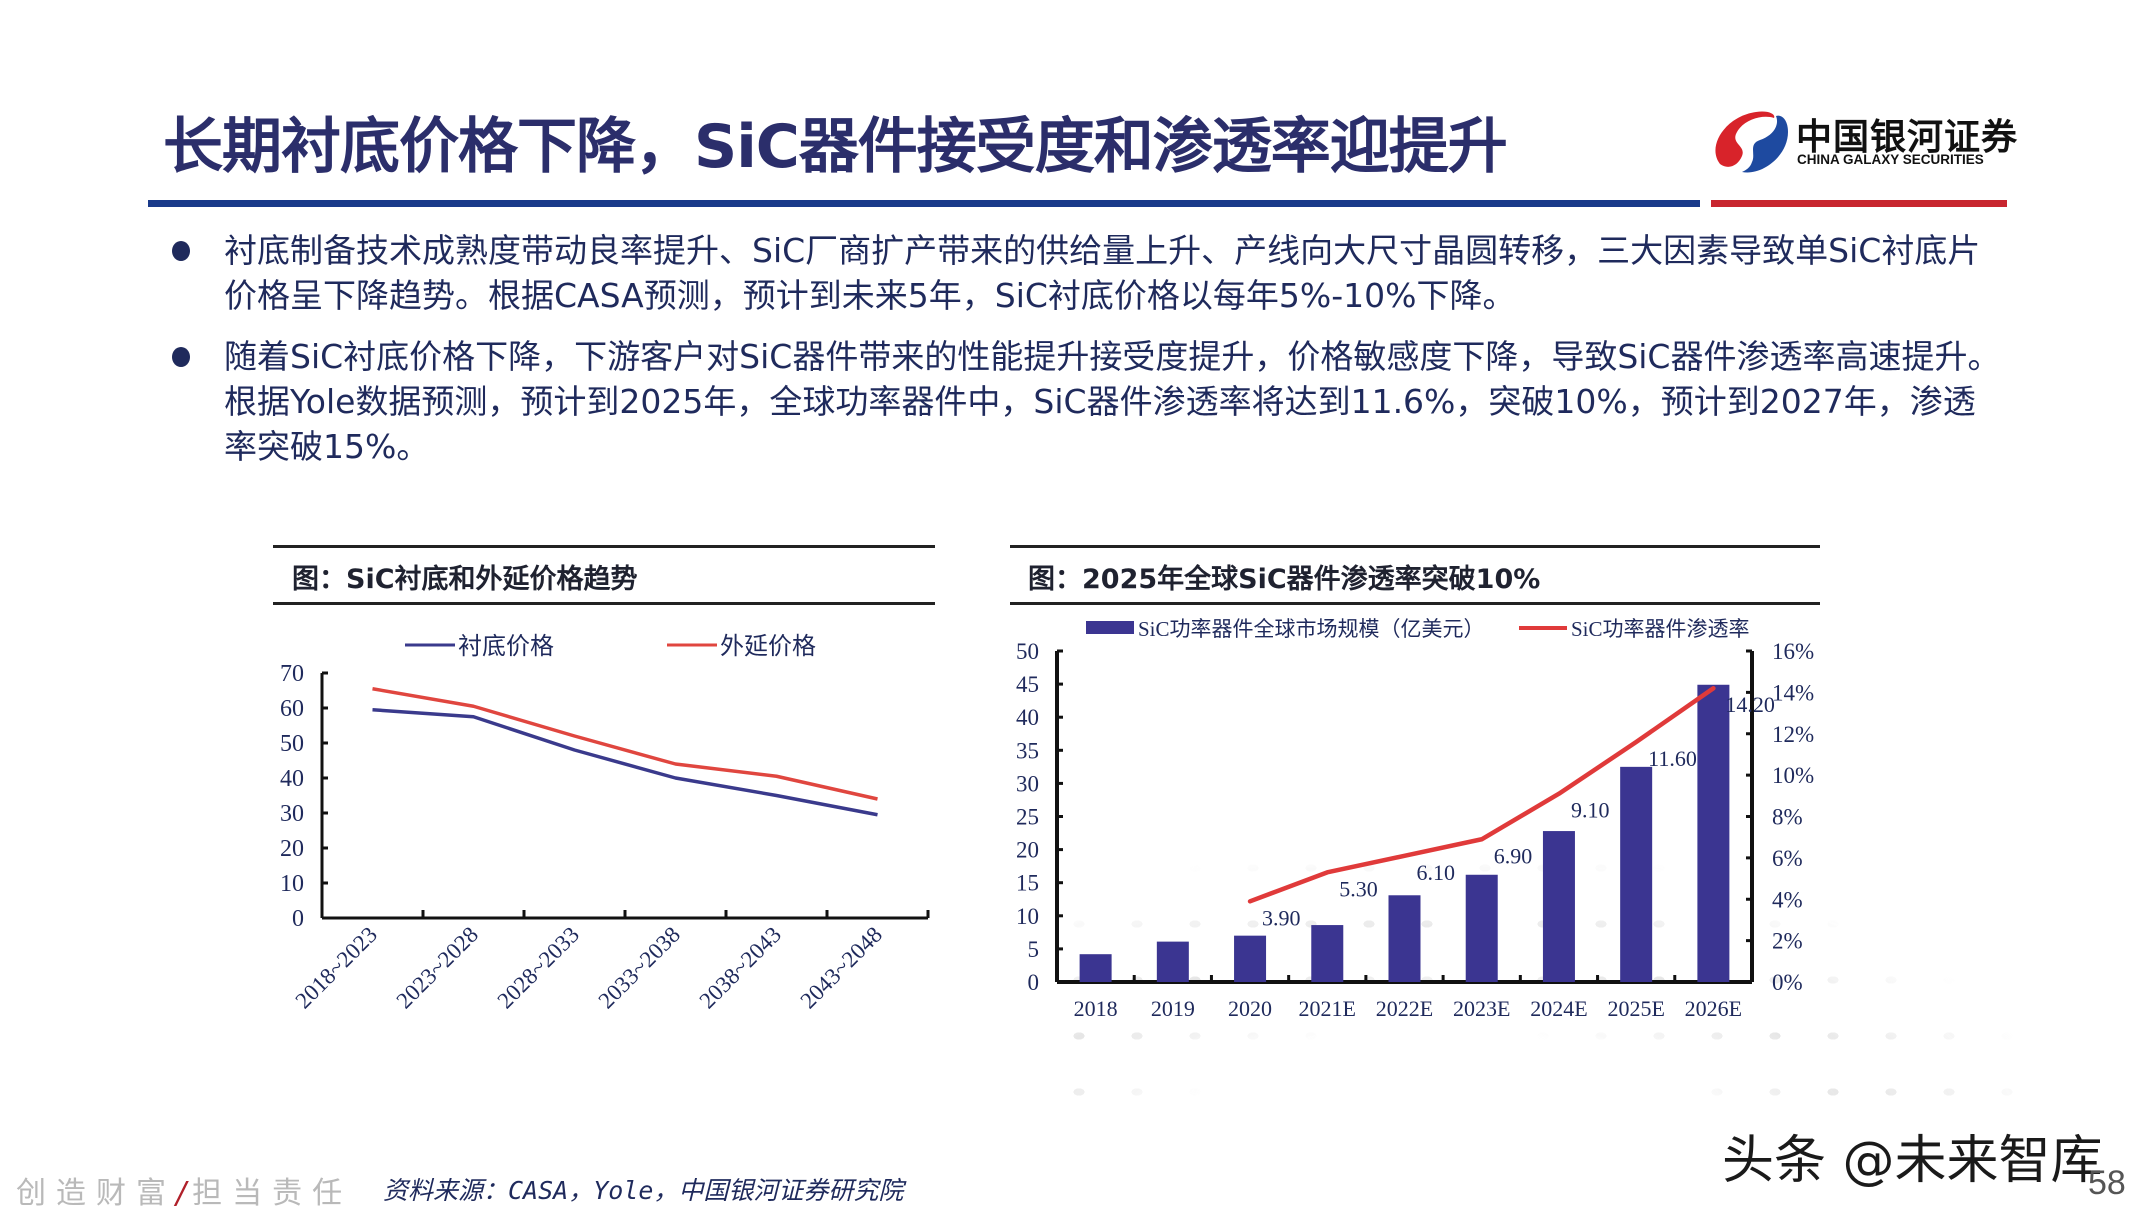  I want to click on left-chart-title: 图：SiC衬底和外延价格趋势, so click(465, 579).